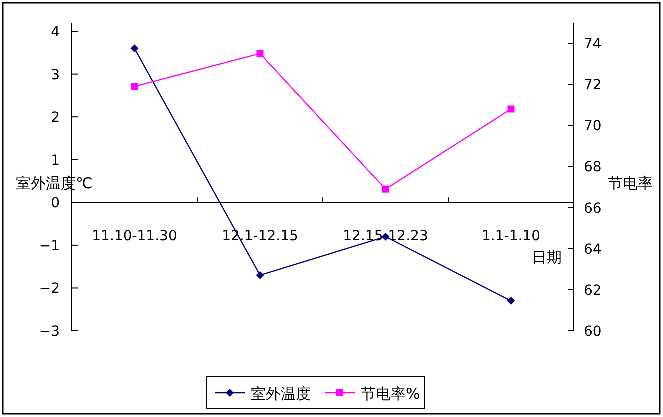 This screenshot has height=417, width=663. Describe the element at coordinates (55, 75) in the screenshot. I see `y-tick-label: 3` at that location.